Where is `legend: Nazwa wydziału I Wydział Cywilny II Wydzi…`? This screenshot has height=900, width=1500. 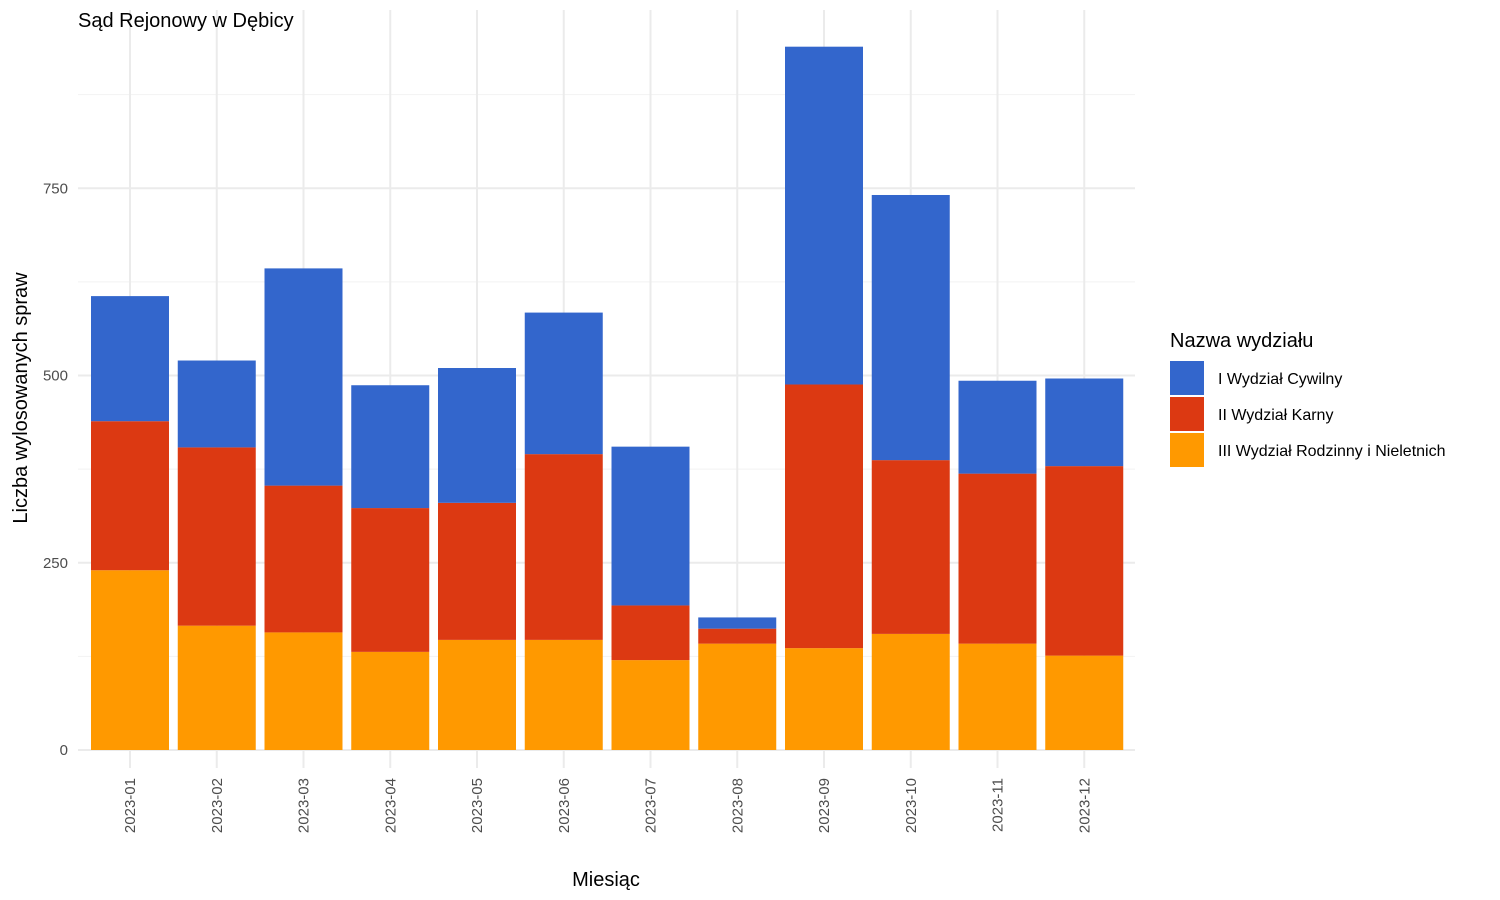 legend: Nazwa wydziału I Wydział Cywilny II Wydzi… is located at coordinates (1308, 398).